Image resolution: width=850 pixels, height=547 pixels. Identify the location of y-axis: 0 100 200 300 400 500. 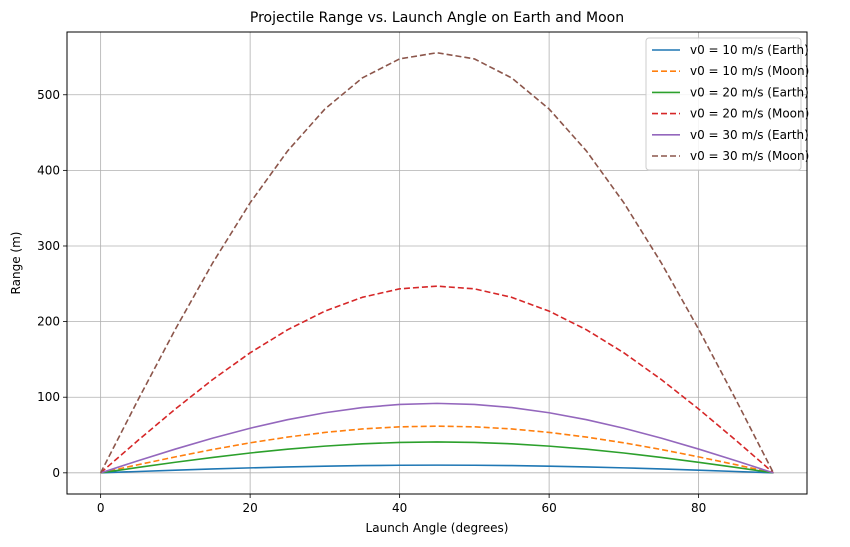
(52, 284).